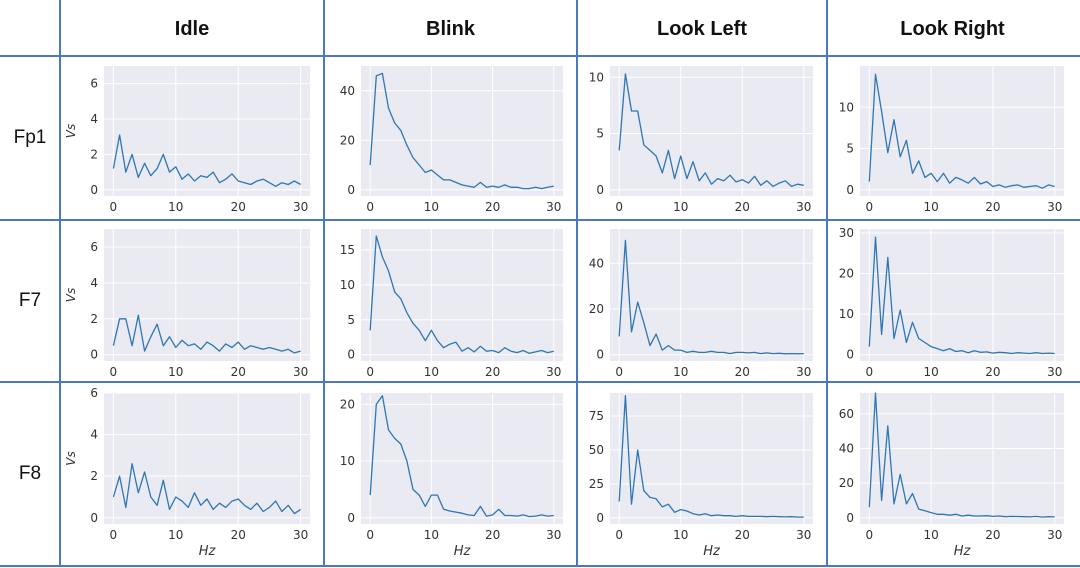 This screenshot has width=1080, height=568. I want to click on chart-panel: 0 10 20 30 0 10 20 30, so click(951, 302).